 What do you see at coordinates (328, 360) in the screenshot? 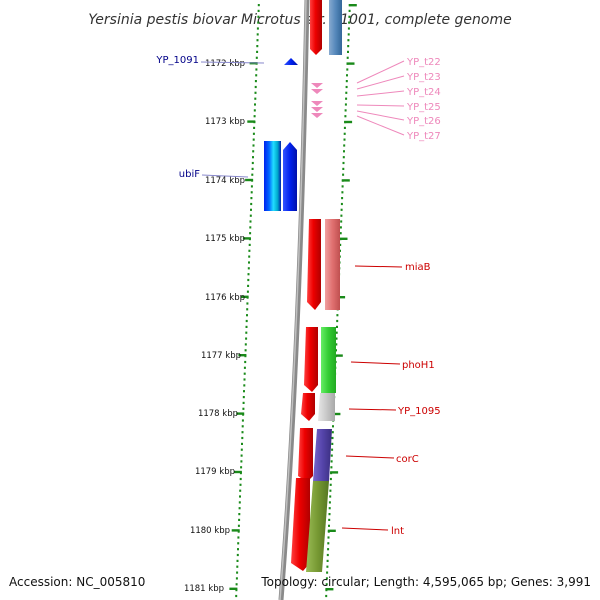
I see `gene-phoh1` at bounding box center [328, 360].